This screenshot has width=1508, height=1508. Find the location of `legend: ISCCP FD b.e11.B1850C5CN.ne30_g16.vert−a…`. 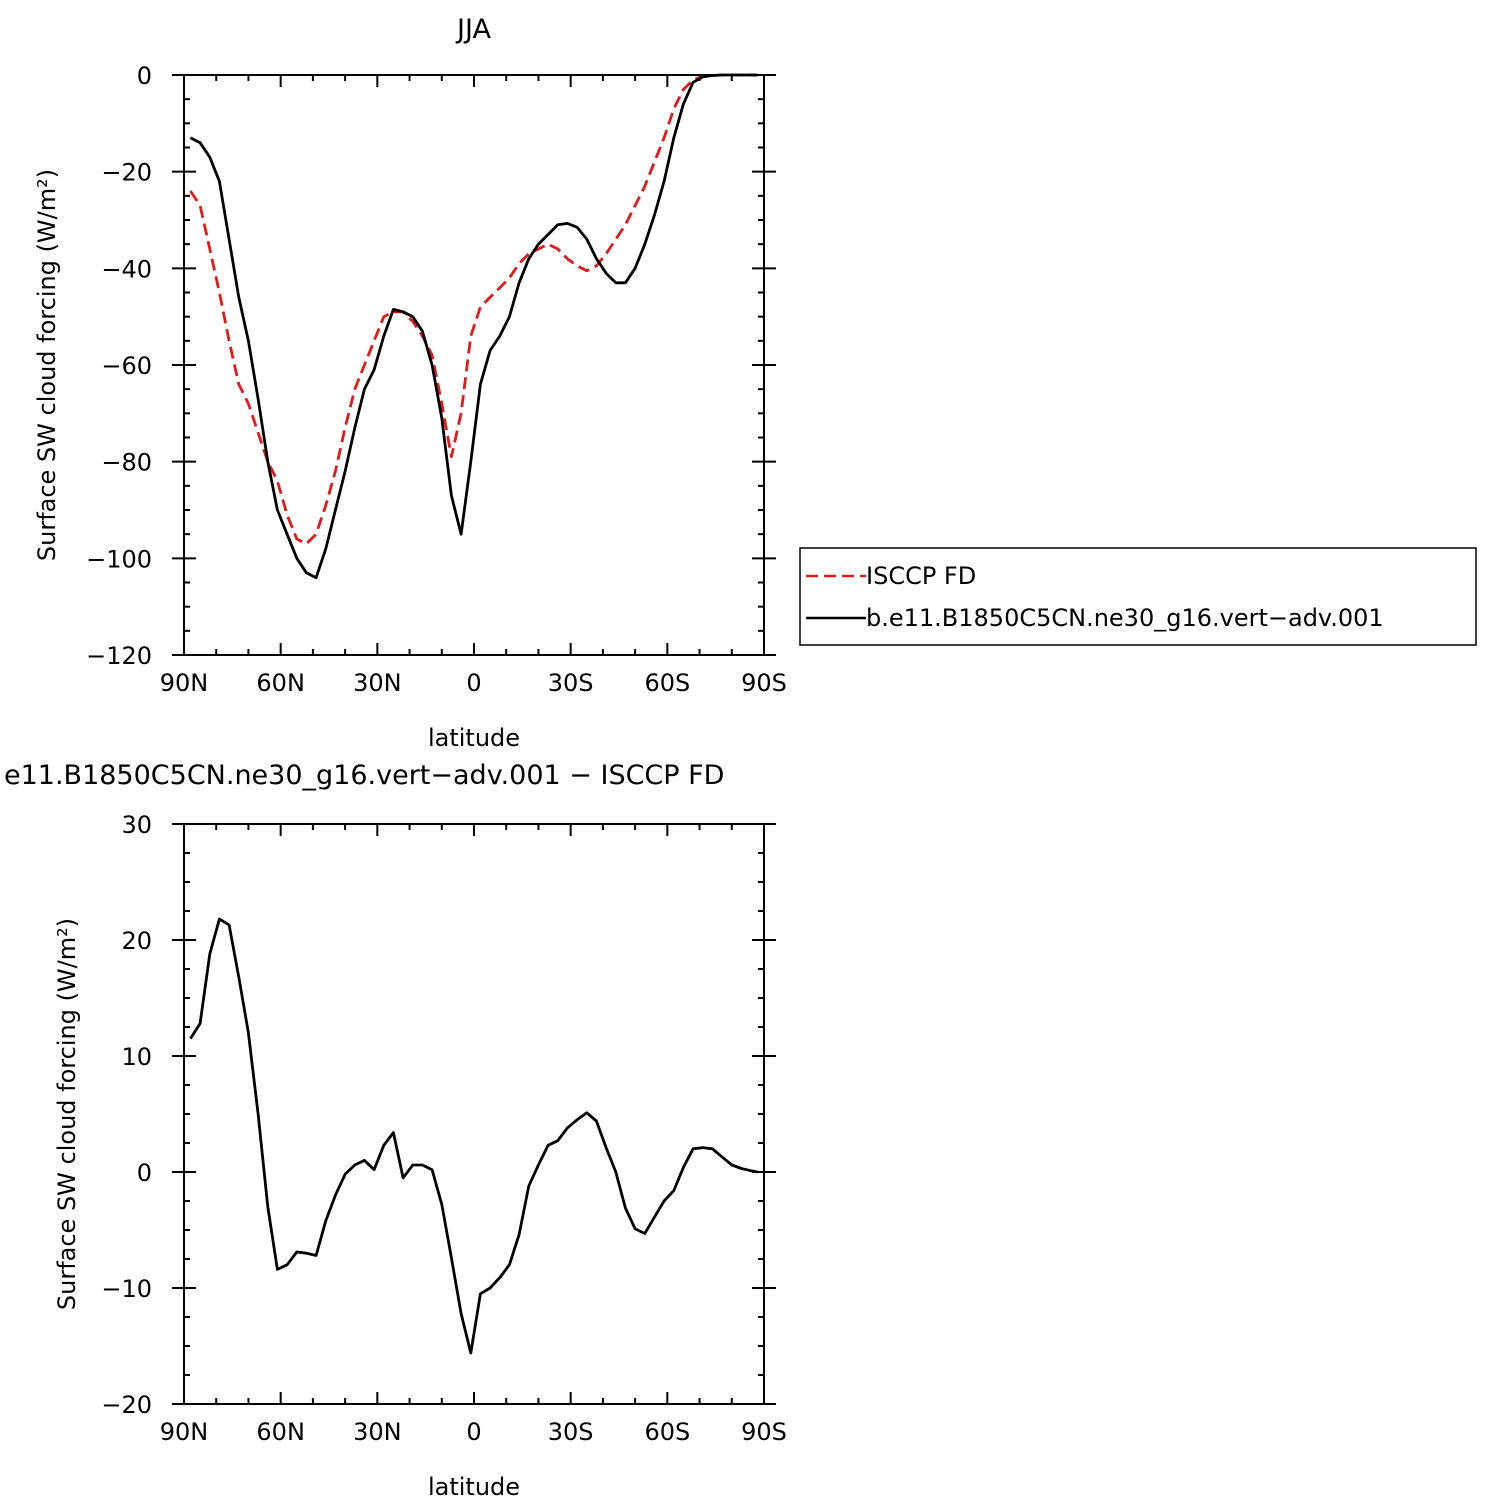

legend: ISCCP FD b.e11.B1850C5CN.ne30_g16.vert−a… is located at coordinates (1138, 596).